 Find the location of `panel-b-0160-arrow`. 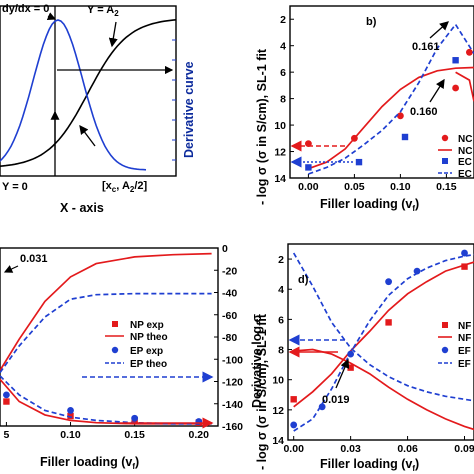

panel-b-0160-arrow is located at coordinates (437, 90).